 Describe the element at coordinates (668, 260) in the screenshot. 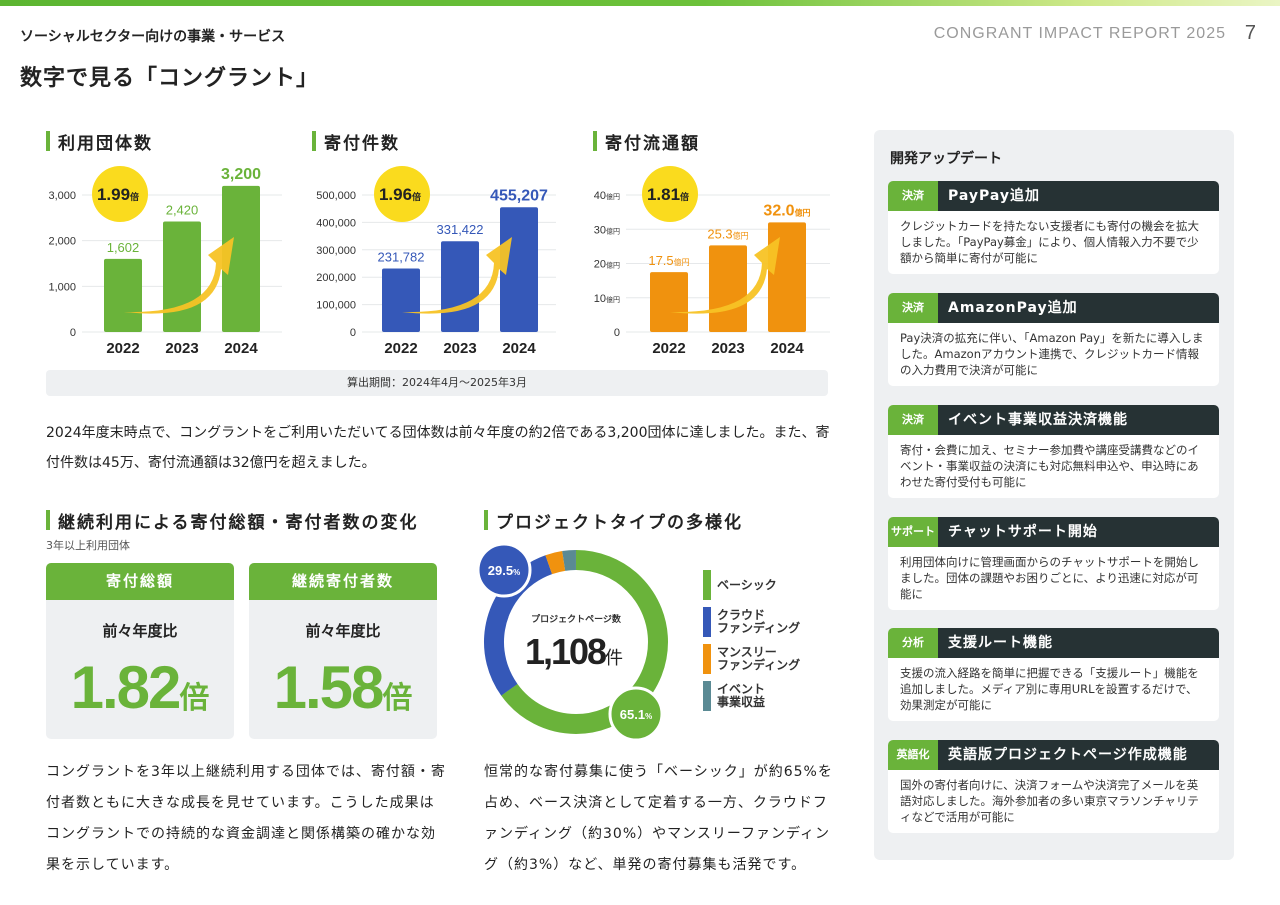

I see `bar-value-label: 17.5億円` at that location.